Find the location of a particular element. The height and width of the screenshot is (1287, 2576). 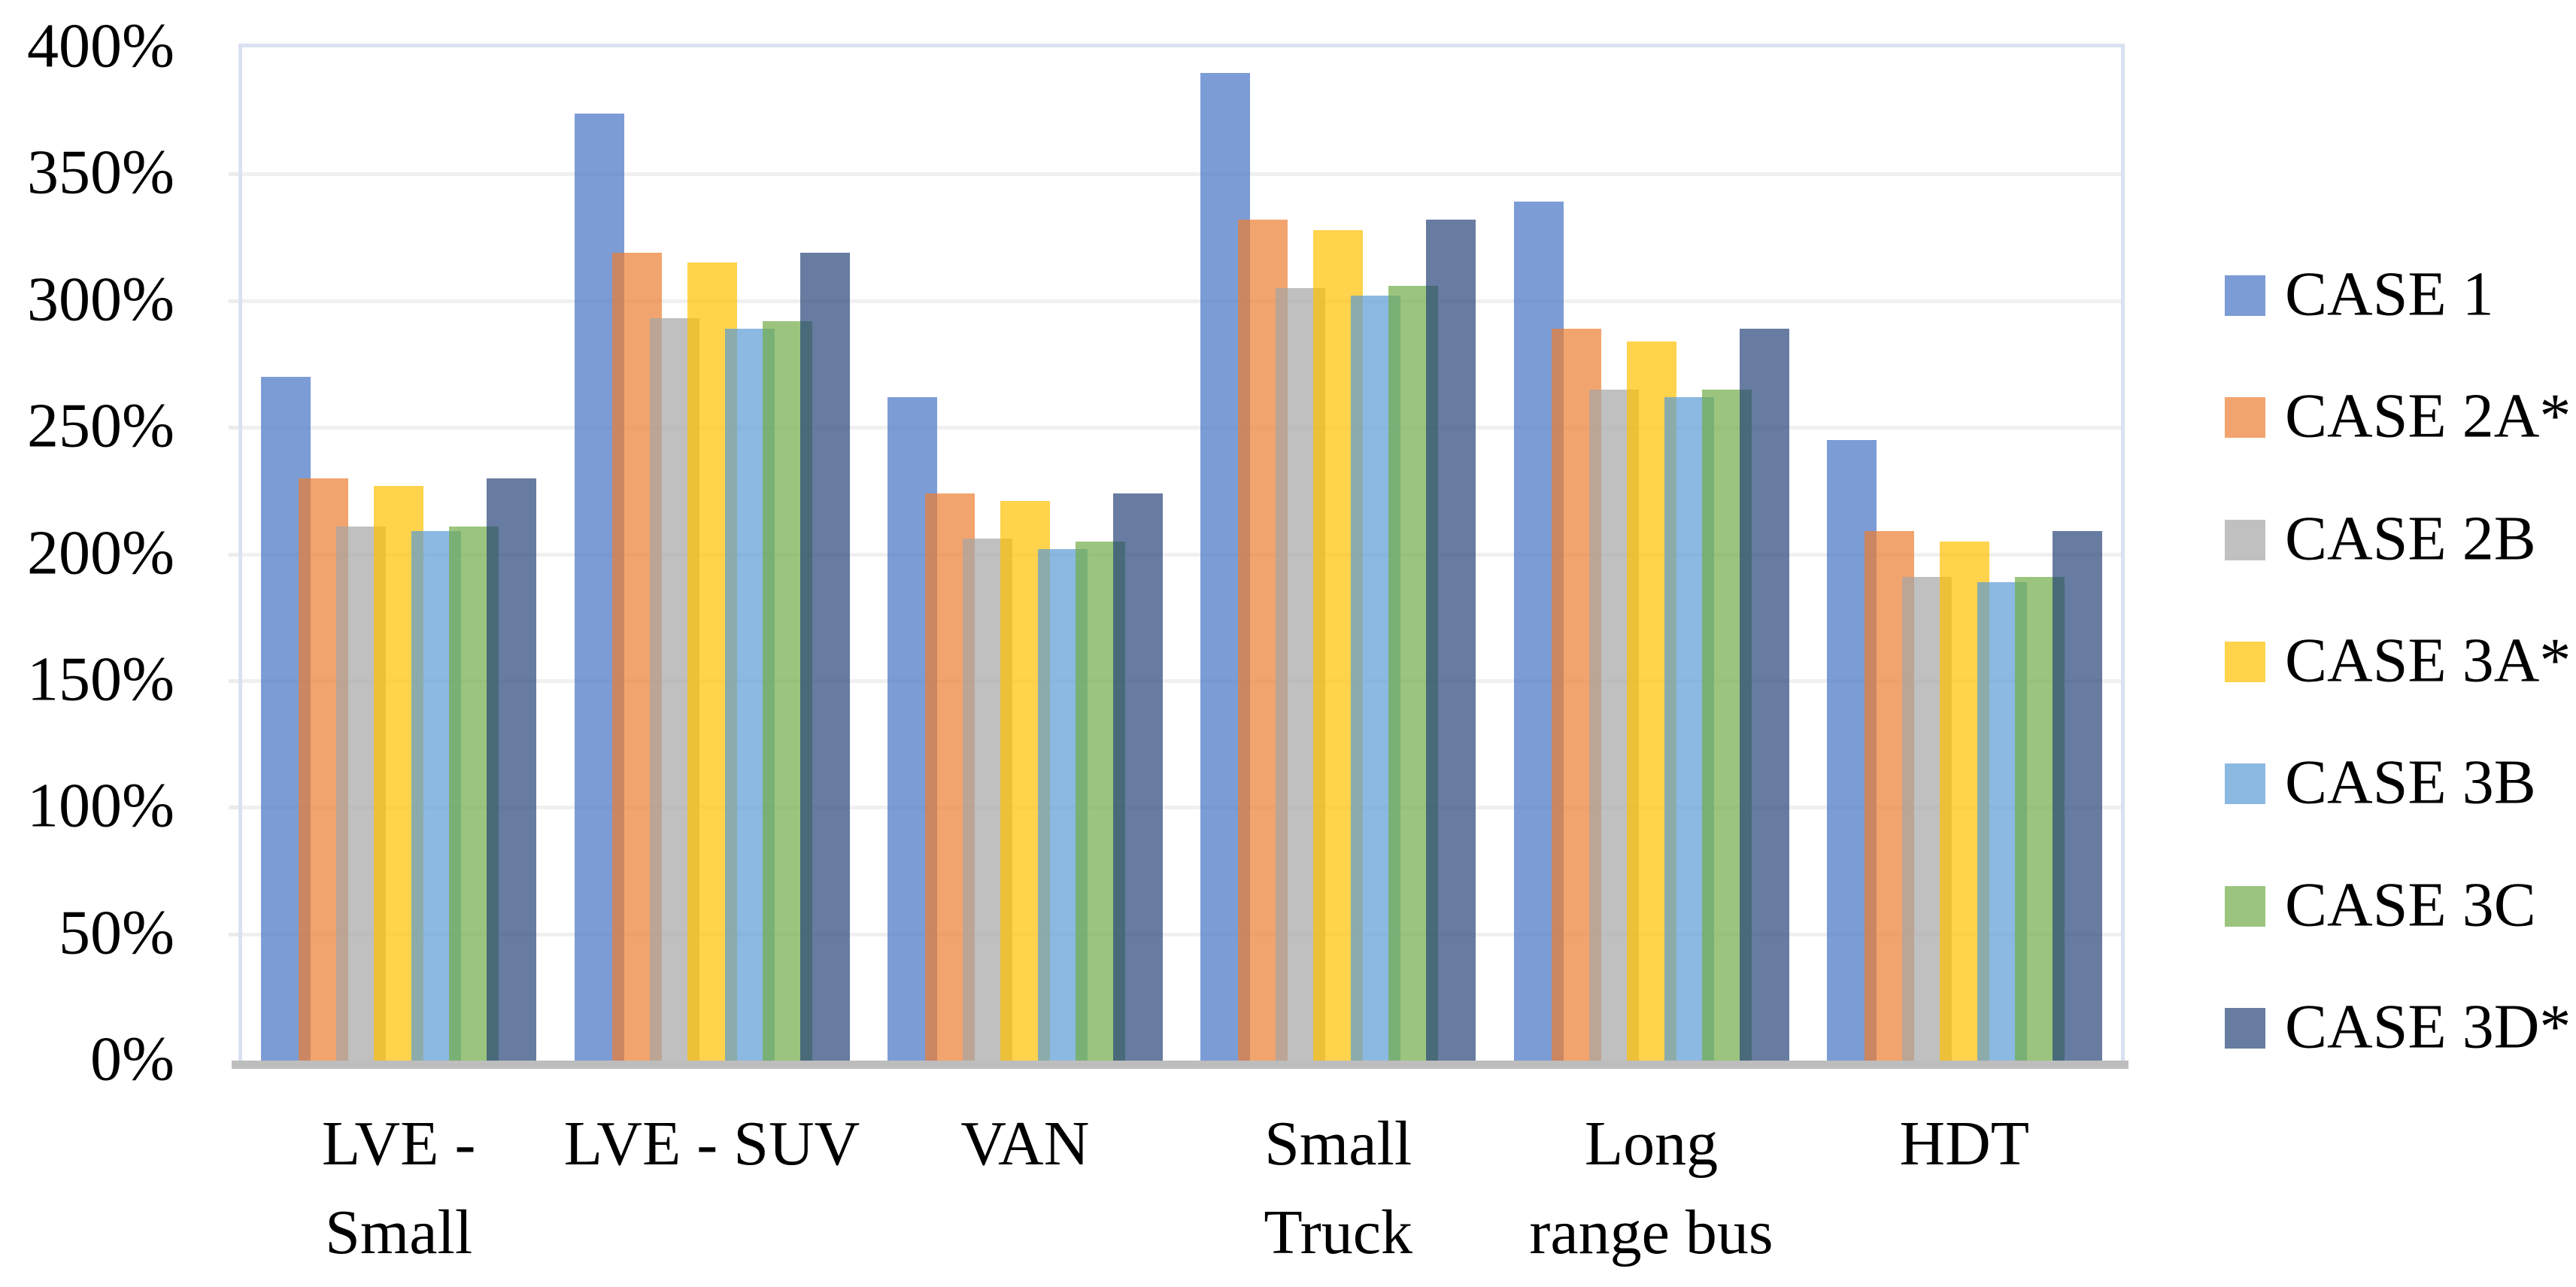

legend-swatch-case-3c is located at coordinates (2245, 906).